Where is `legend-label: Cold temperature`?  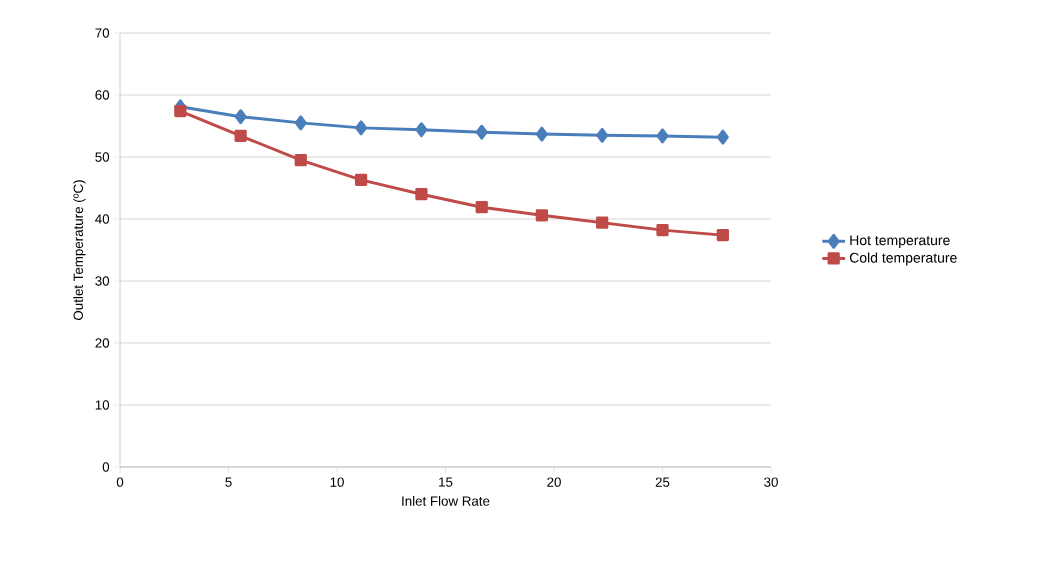
legend-label: Cold temperature is located at coordinates (903, 259).